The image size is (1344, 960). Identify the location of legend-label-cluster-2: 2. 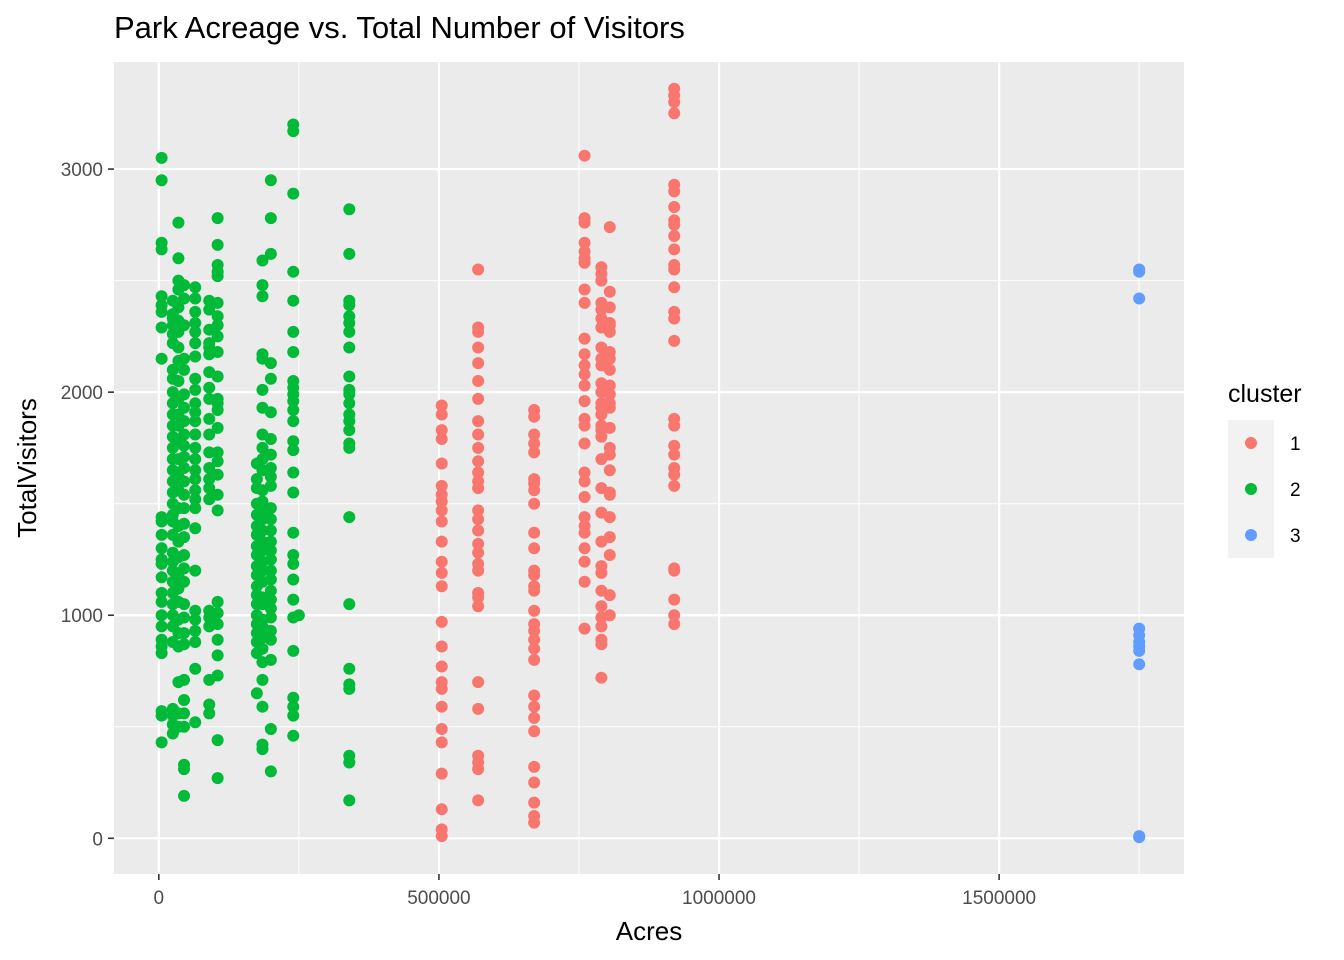
(1295, 490).